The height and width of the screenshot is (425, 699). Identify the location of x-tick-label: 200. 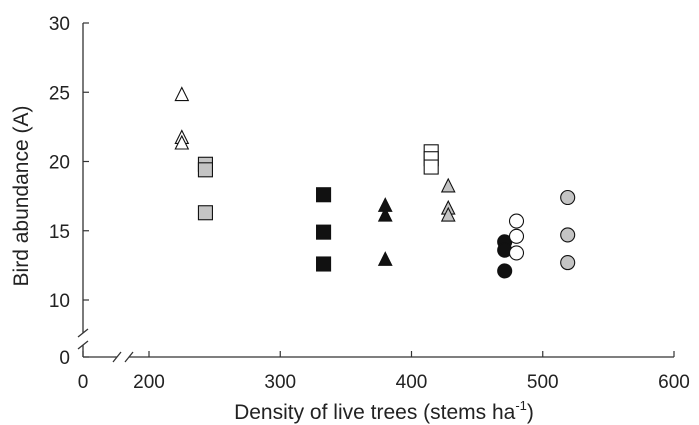
(149, 382).